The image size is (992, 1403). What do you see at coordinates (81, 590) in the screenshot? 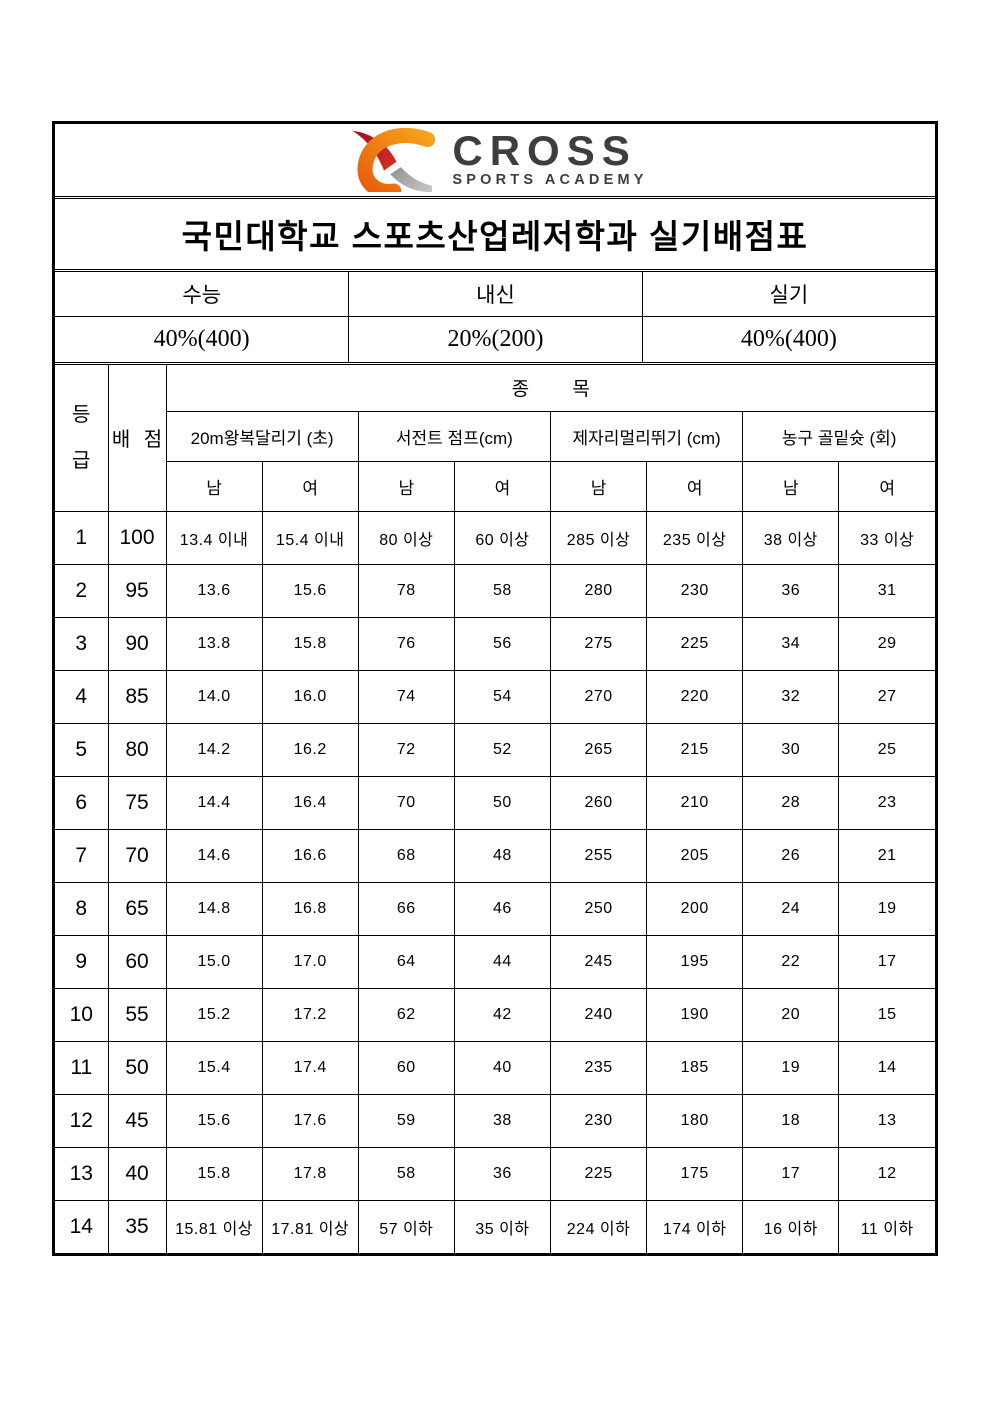
I see `grade-cell: 2` at bounding box center [81, 590].